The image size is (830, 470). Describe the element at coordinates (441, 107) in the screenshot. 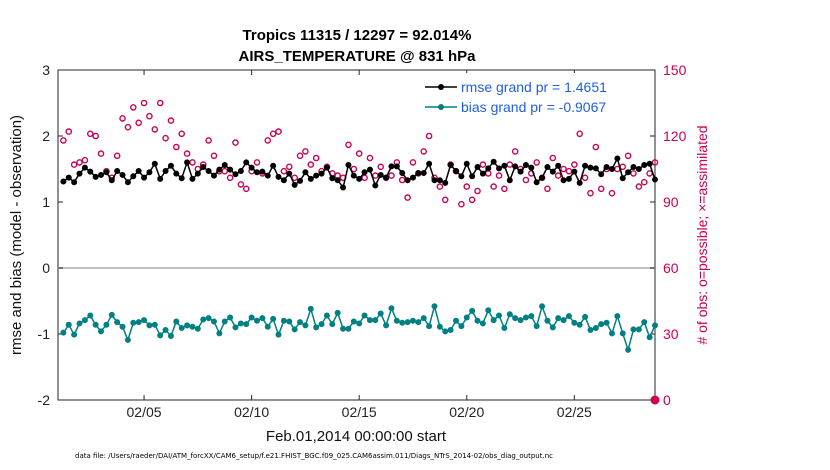

I see `legend-bias-marker` at that location.